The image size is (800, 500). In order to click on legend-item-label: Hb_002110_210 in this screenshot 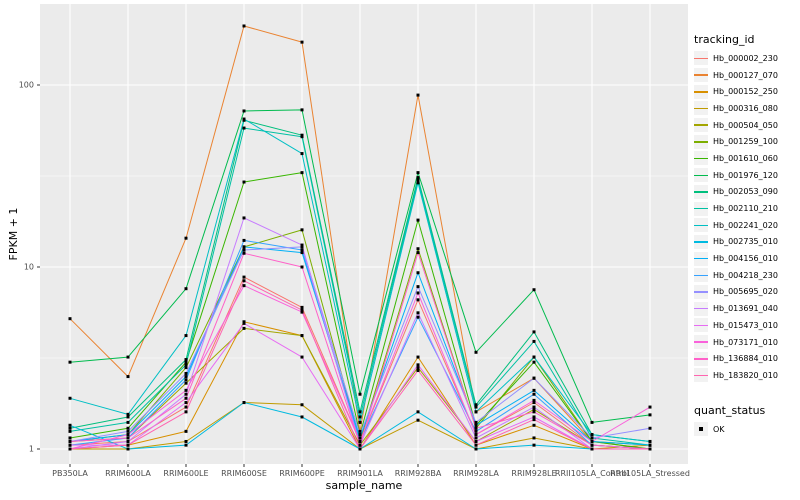, I will do `click(745, 209)`.